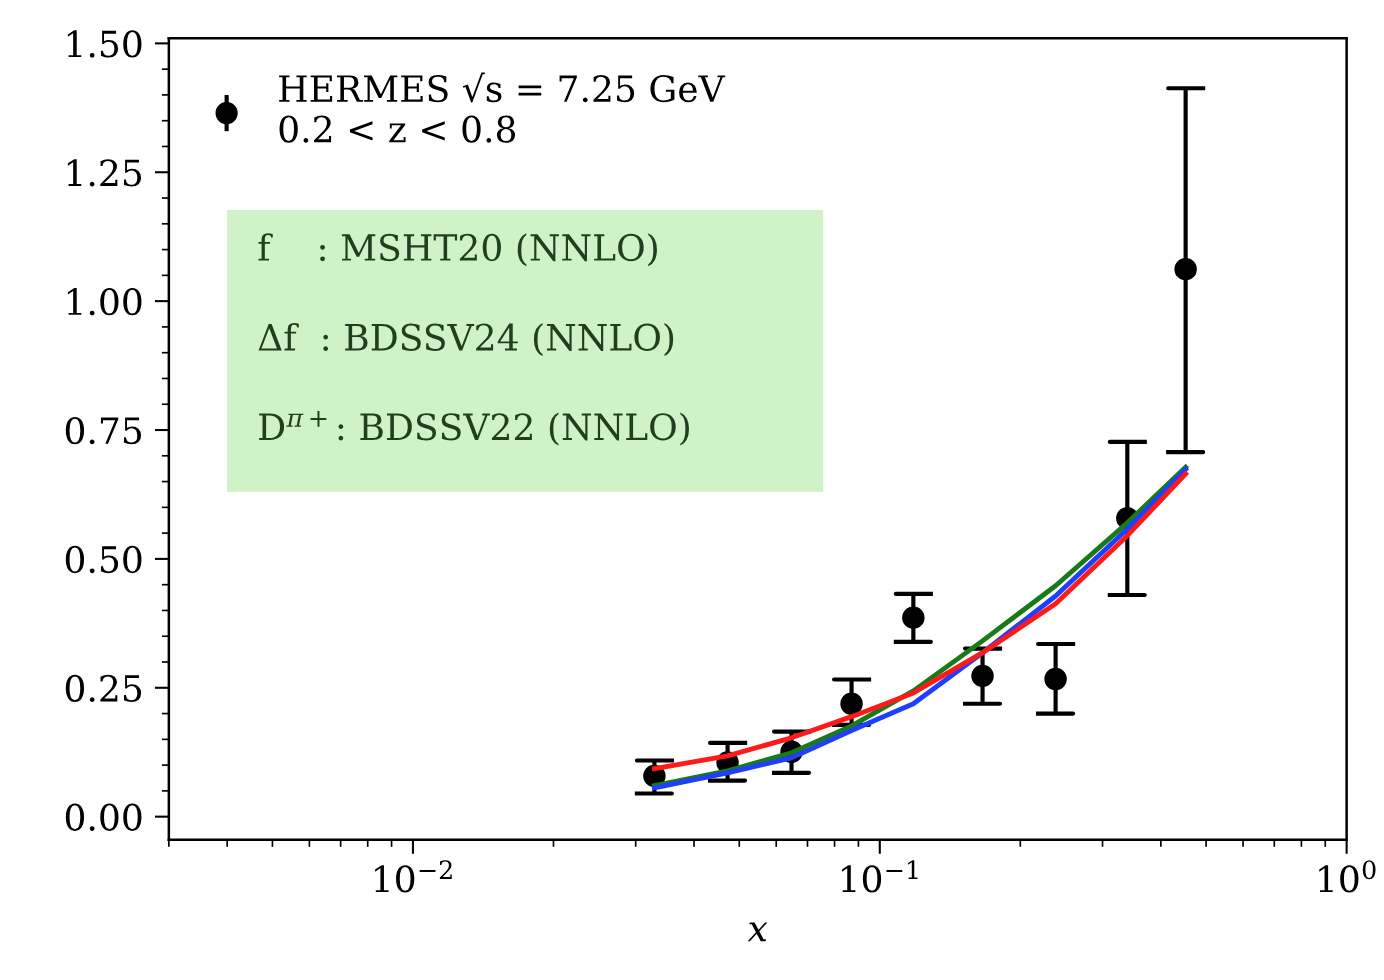  I want to click on y-tick-label: 1.00, so click(104, 302).